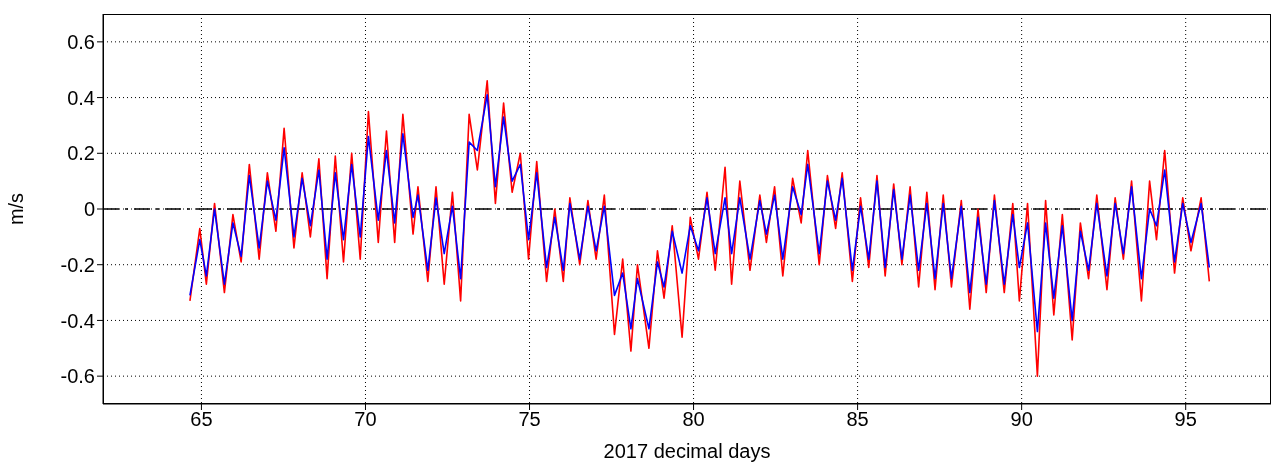 The image size is (1283, 474). I want to click on y-axis-title: m/s, so click(16, 209).